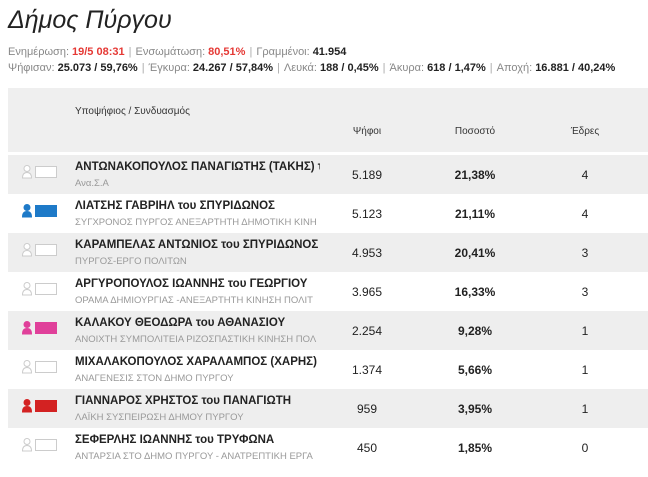 This screenshot has width=648, height=477. Describe the element at coordinates (475, 448) in the screenshot. I see `percent: 1,85%` at that location.